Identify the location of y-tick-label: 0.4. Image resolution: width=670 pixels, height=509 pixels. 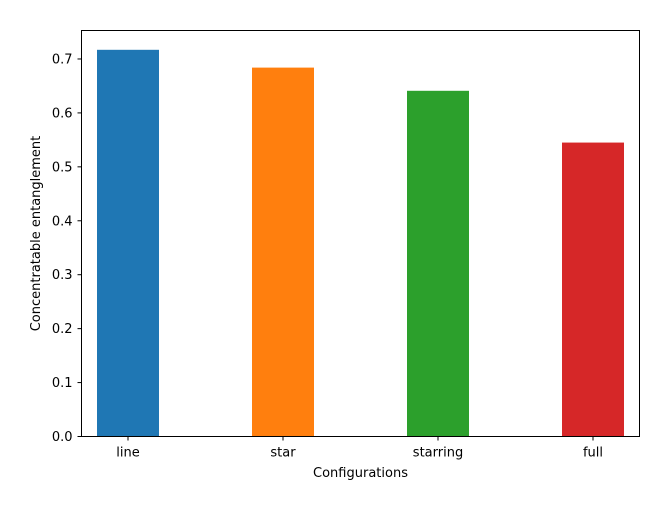
(62, 221).